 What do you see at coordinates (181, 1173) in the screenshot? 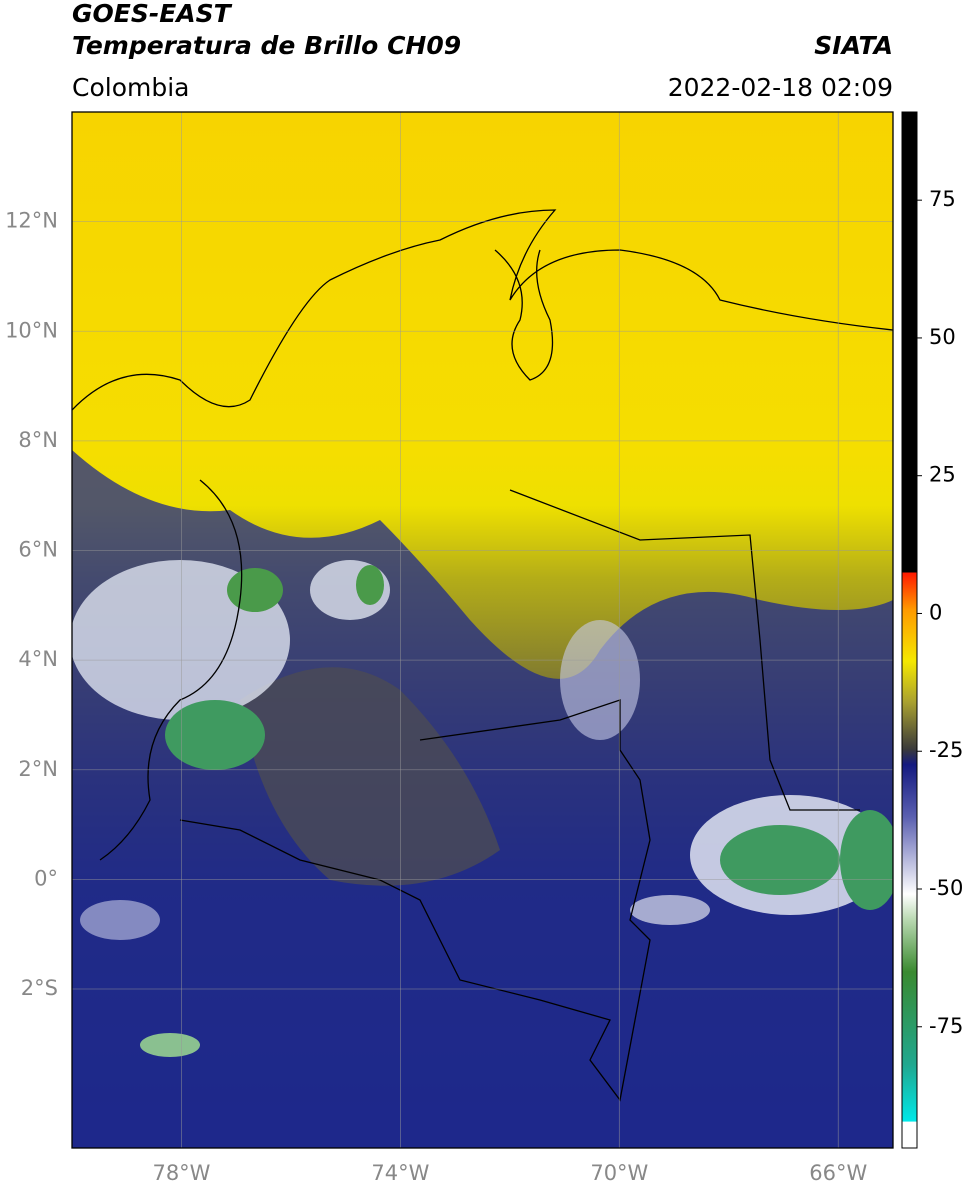
I see `lon-tick-label: 78°W` at bounding box center [181, 1173].